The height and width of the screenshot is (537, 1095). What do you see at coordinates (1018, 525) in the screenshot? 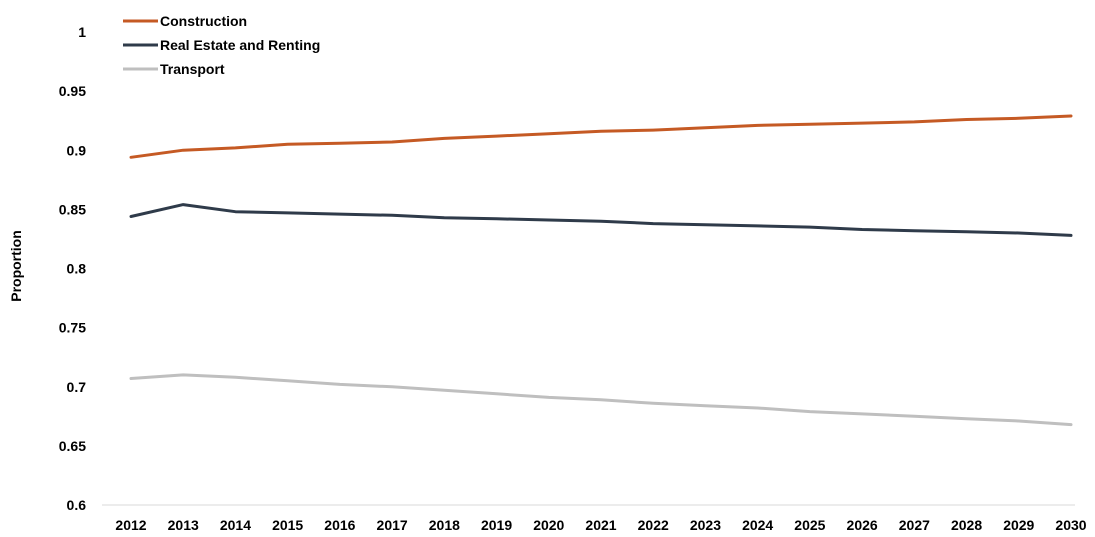
I see `x-tick-label: 2029` at bounding box center [1018, 525].